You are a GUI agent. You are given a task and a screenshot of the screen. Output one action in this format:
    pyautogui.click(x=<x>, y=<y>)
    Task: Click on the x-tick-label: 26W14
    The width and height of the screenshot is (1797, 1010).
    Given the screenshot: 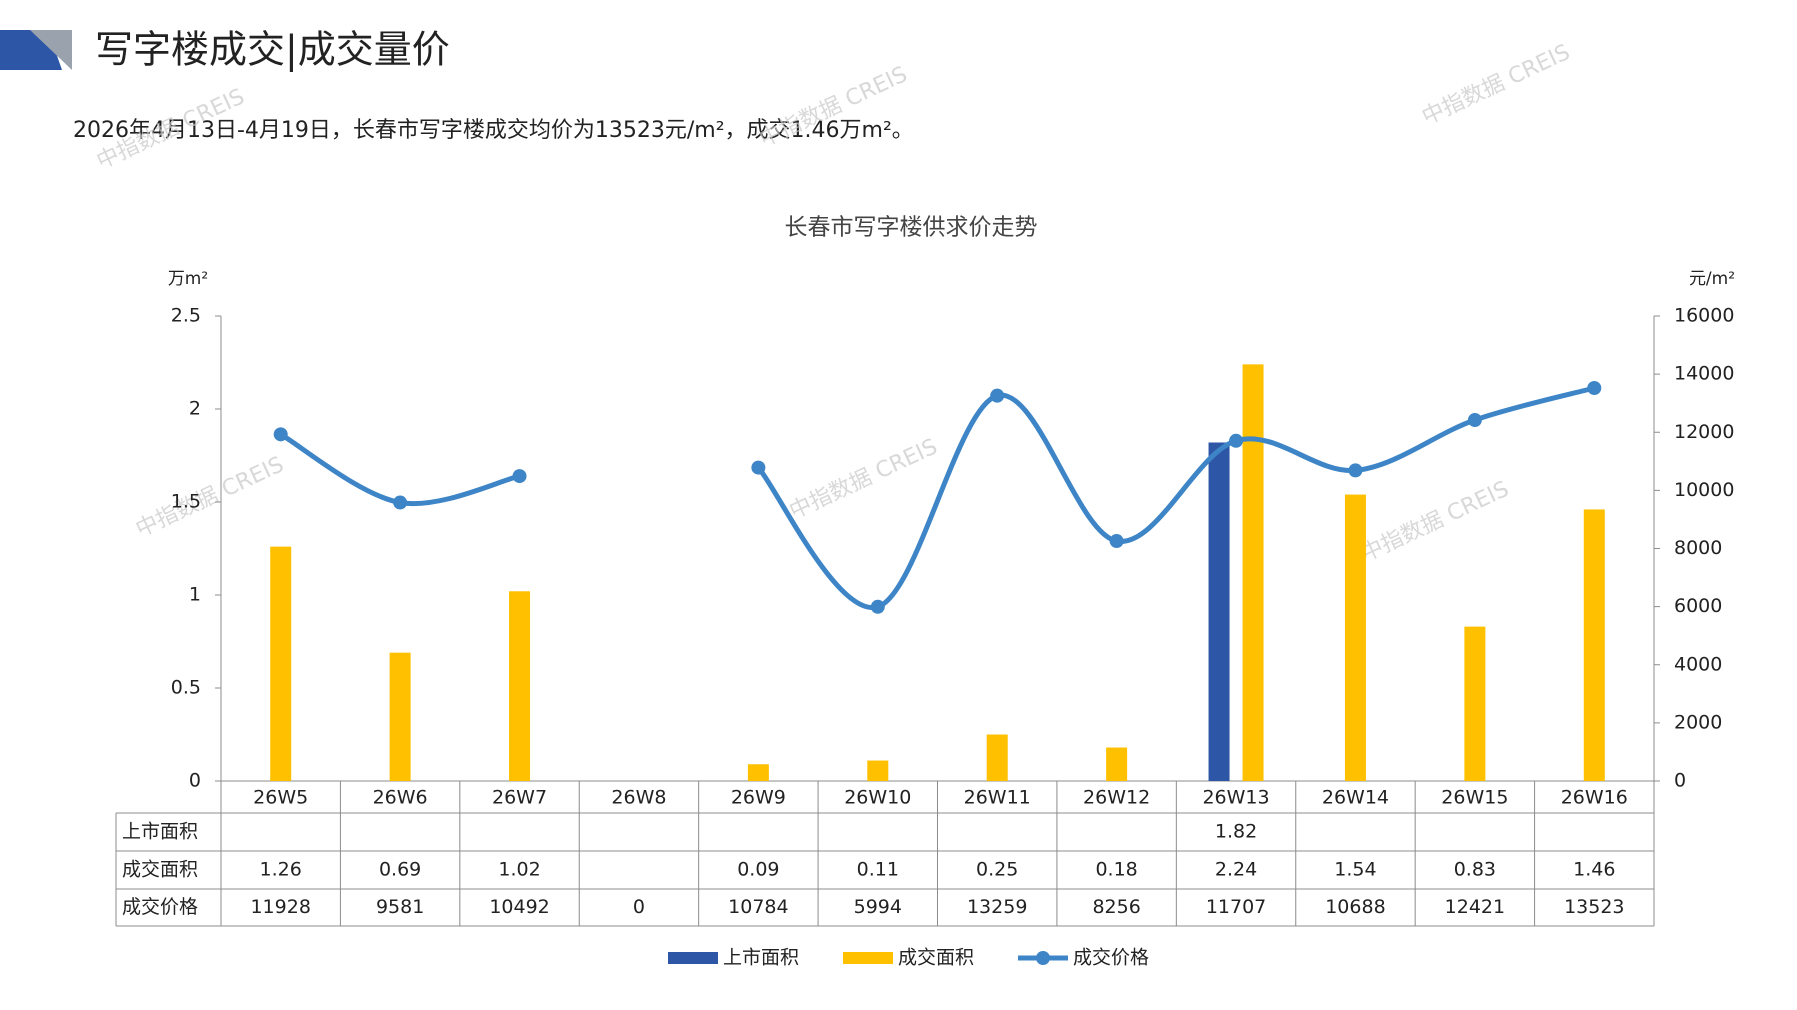 What is the action you would take?
    pyautogui.click(x=1355, y=798)
    